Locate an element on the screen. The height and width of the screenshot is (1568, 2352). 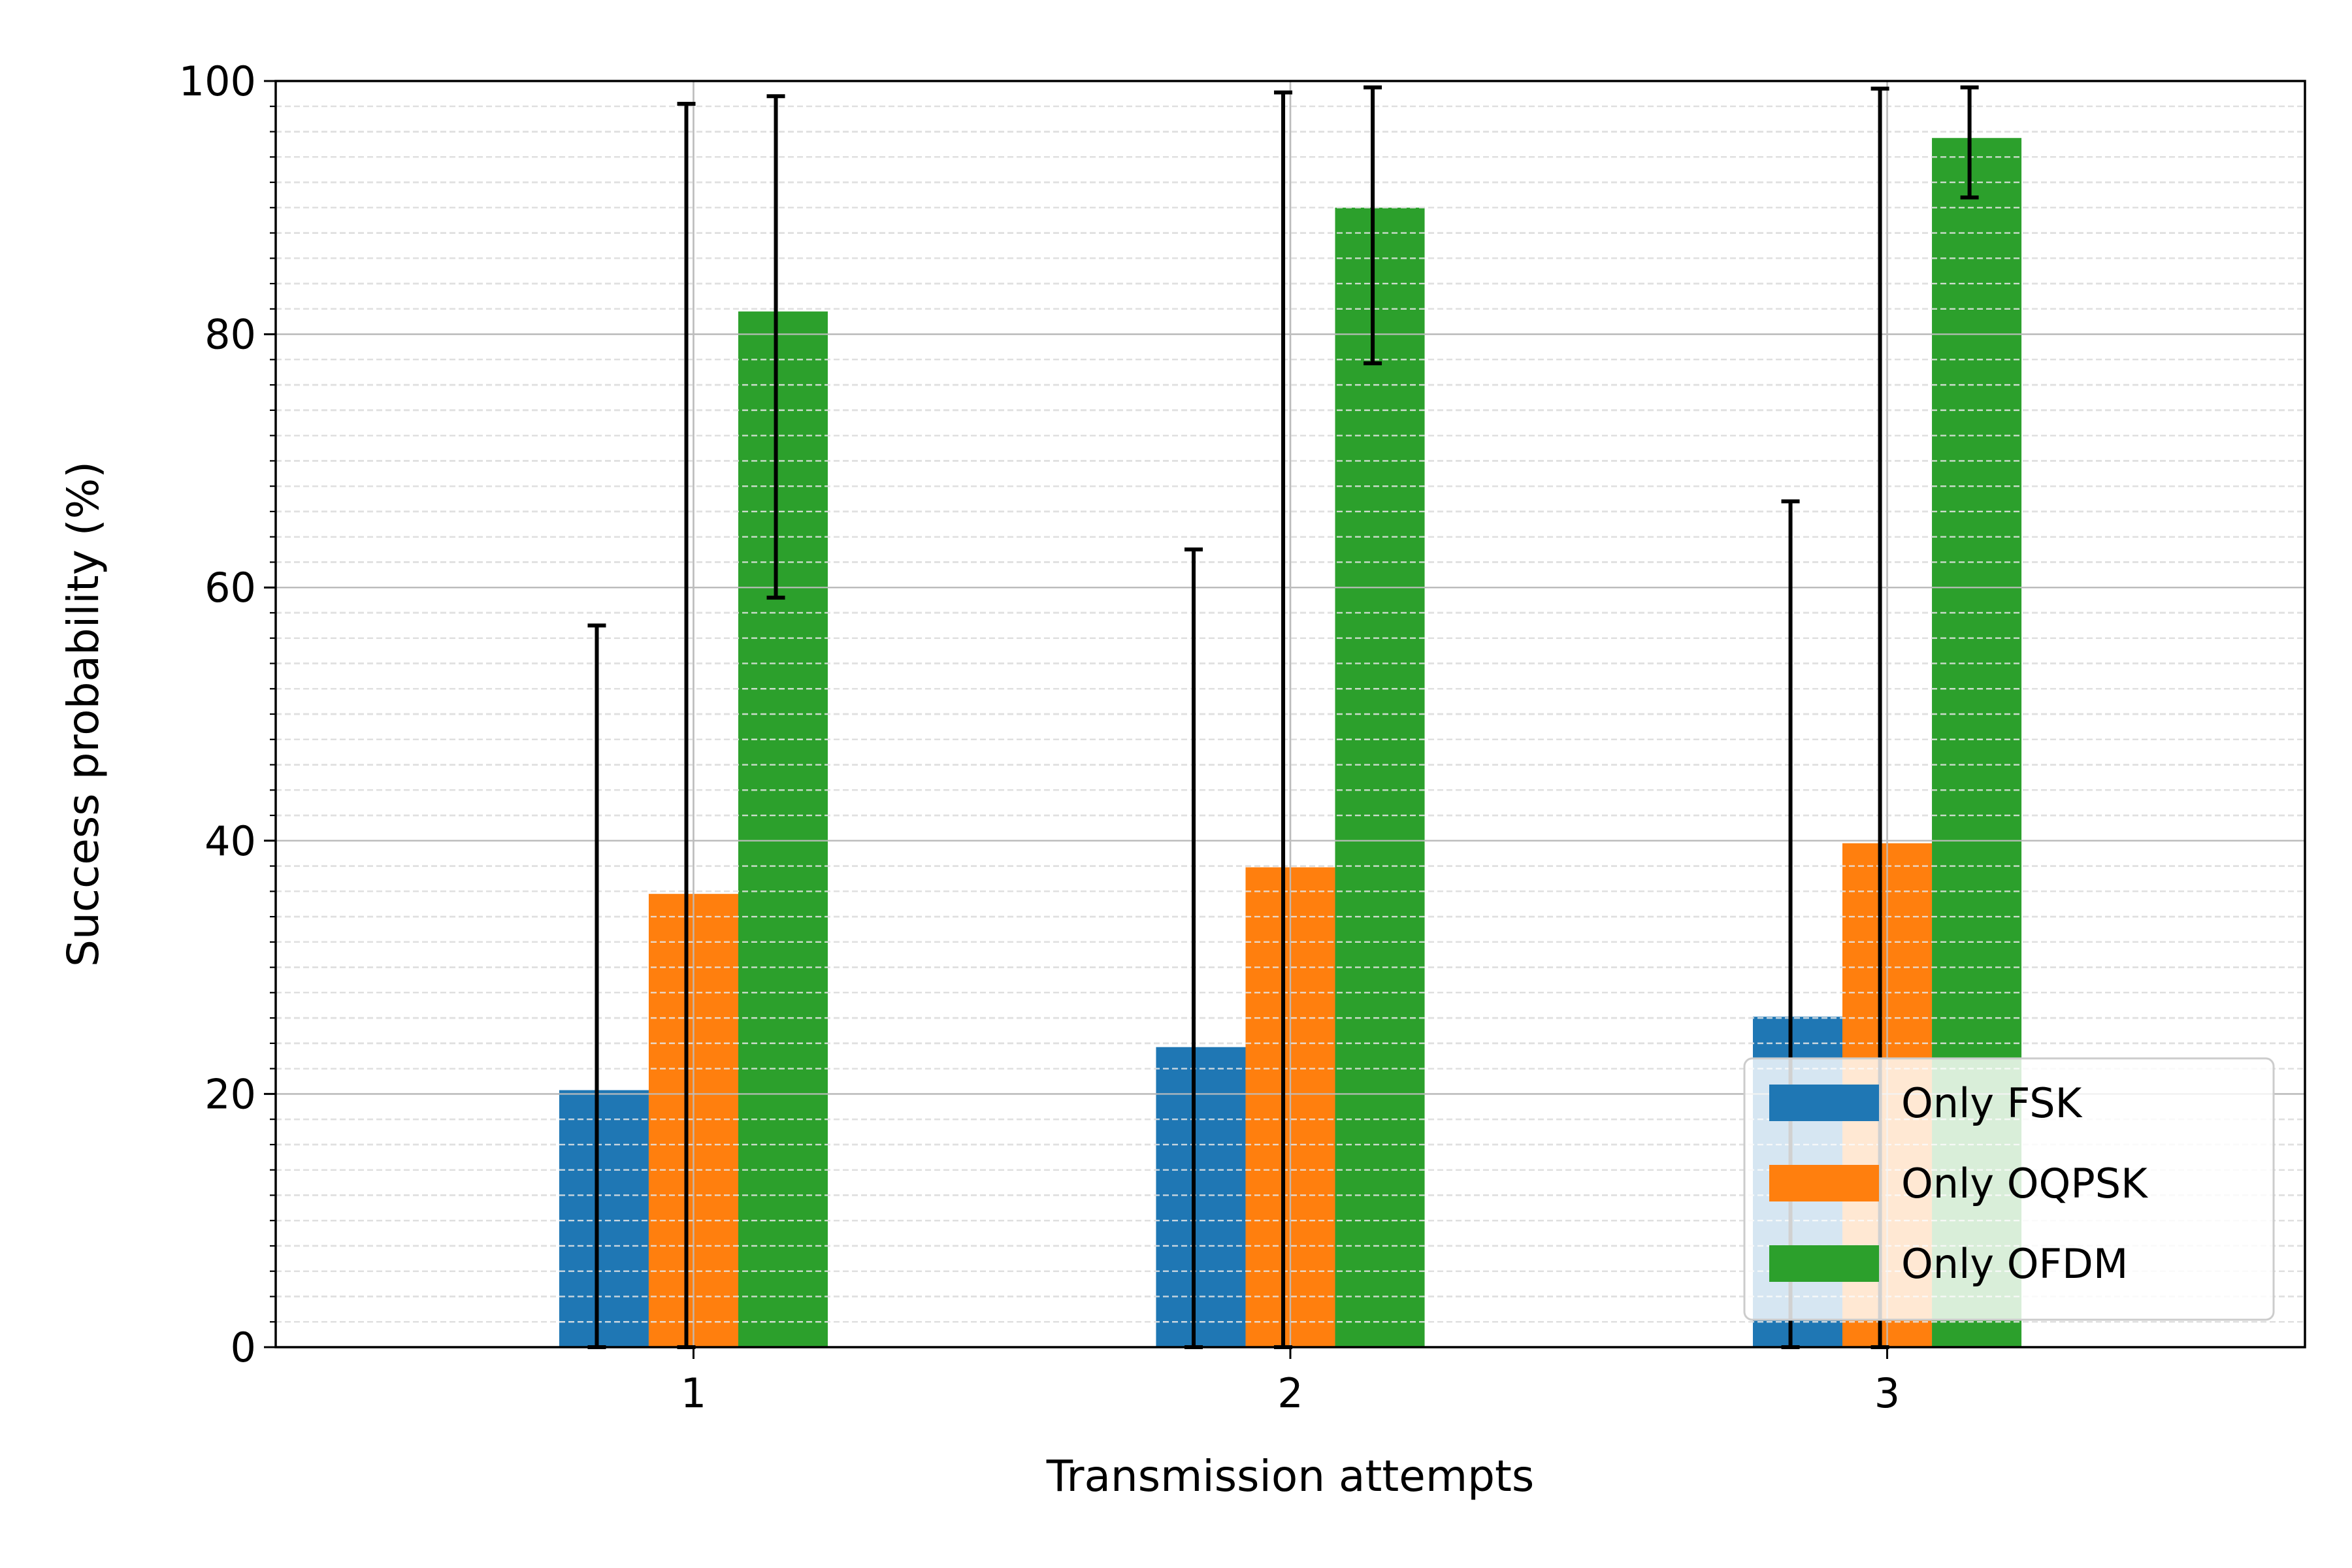
x-tick-label: 3 is located at coordinates (1887, 1393).